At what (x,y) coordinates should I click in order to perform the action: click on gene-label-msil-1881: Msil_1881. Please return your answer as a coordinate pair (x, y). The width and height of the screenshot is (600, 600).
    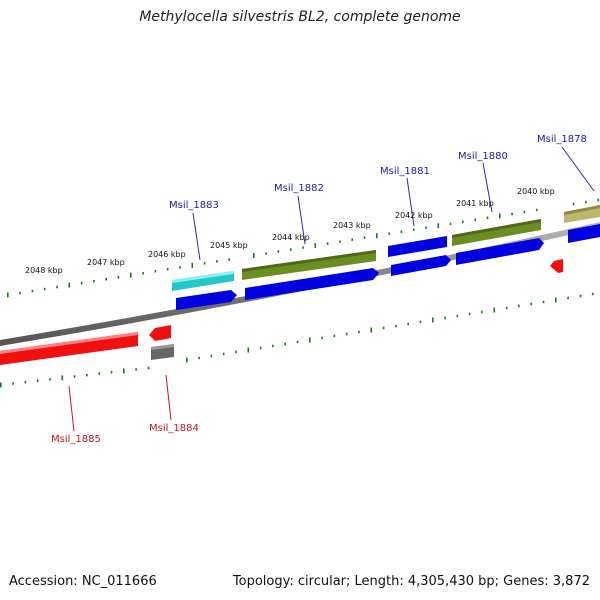
    Looking at the image, I should click on (405, 171).